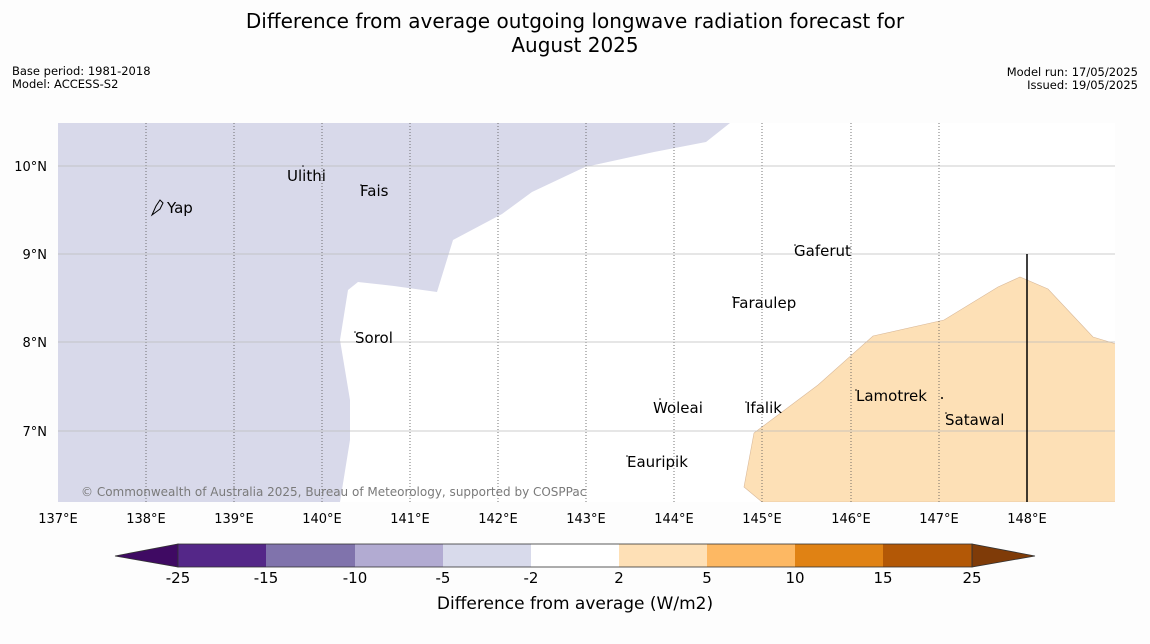  What do you see at coordinates (410, 519) in the screenshot?
I see `lon-label-141e: 141°E` at bounding box center [410, 519].